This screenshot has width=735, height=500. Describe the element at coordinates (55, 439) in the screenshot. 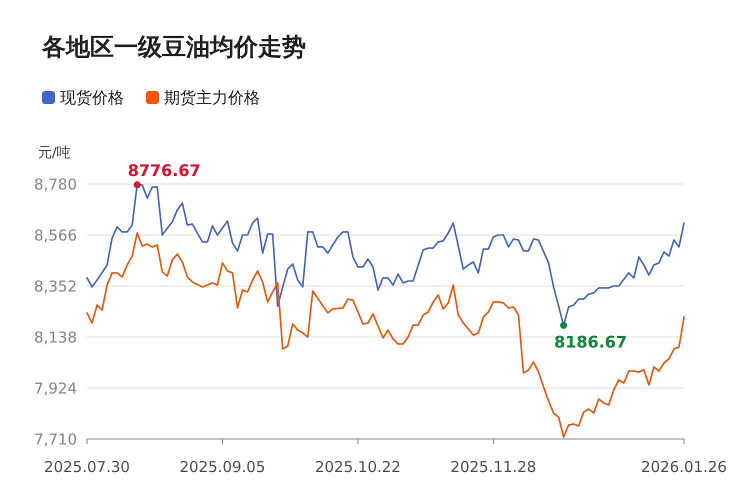

I see `y-tick-label: 7,710` at that location.